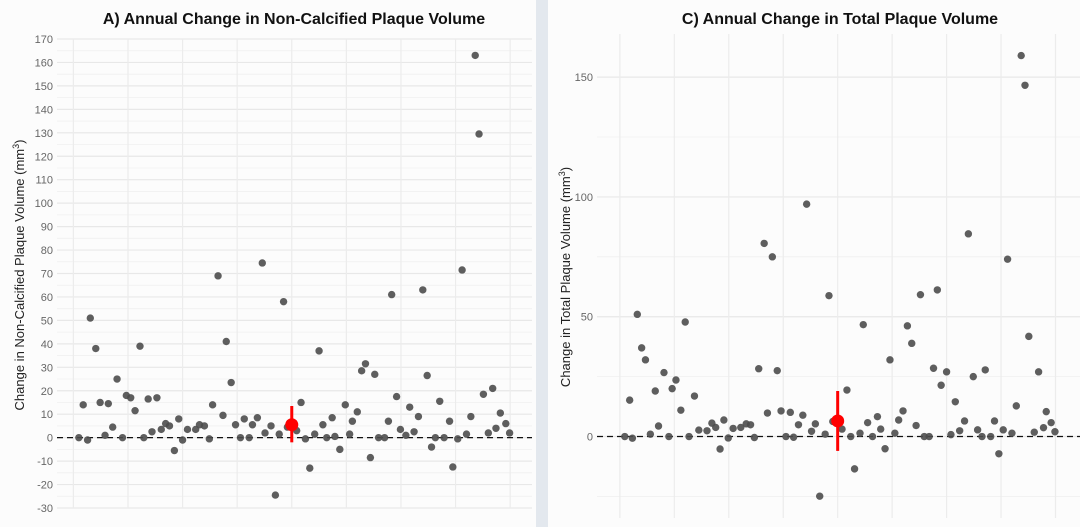 The image size is (1080, 527). I want to click on y-tick-label: 30, so click(47, 368).